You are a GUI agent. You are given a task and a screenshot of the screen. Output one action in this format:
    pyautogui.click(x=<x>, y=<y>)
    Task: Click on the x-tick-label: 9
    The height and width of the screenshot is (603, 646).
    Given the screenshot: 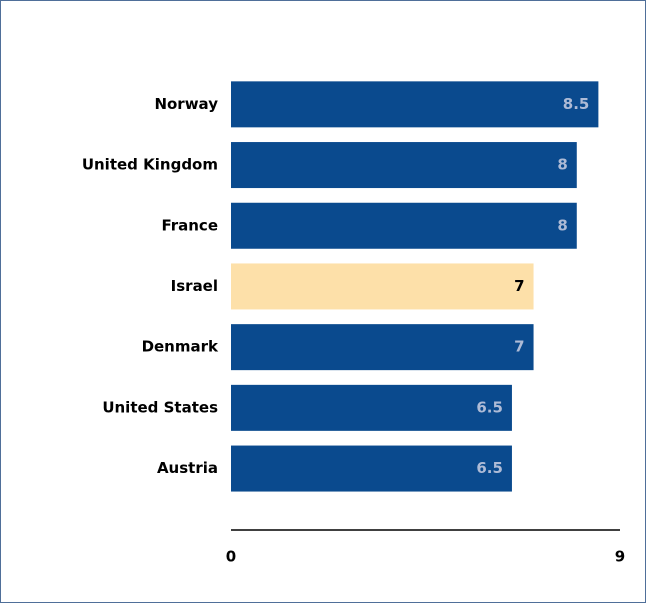 What is the action you would take?
    pyautogui.click(x=620, y=557)
    